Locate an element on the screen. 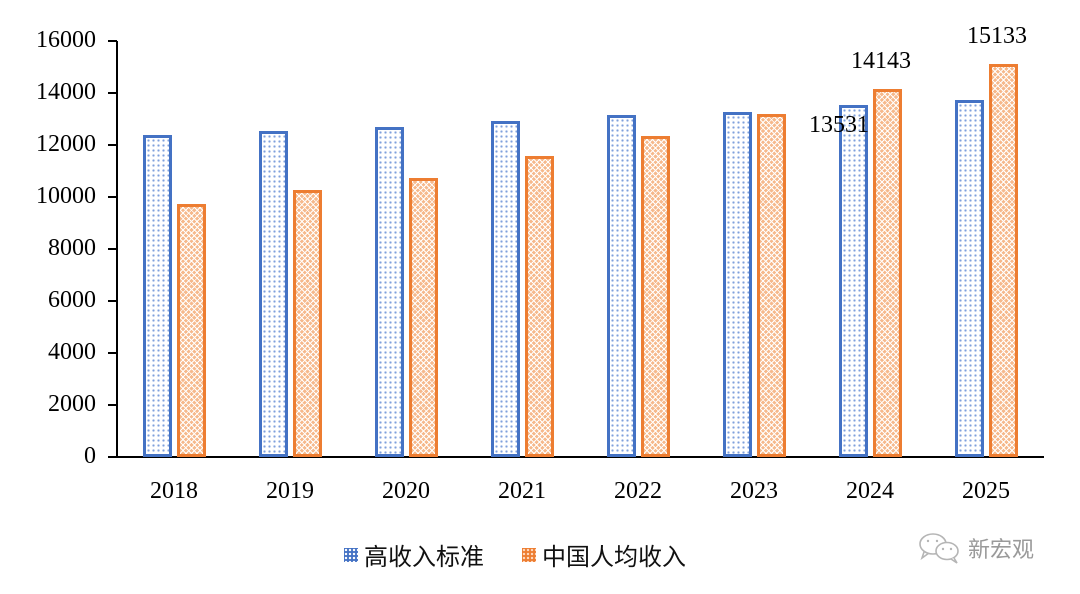 The width and height of the screenshot is (1080, 594). data-label: 13531 is located at coordinates (839, 125).